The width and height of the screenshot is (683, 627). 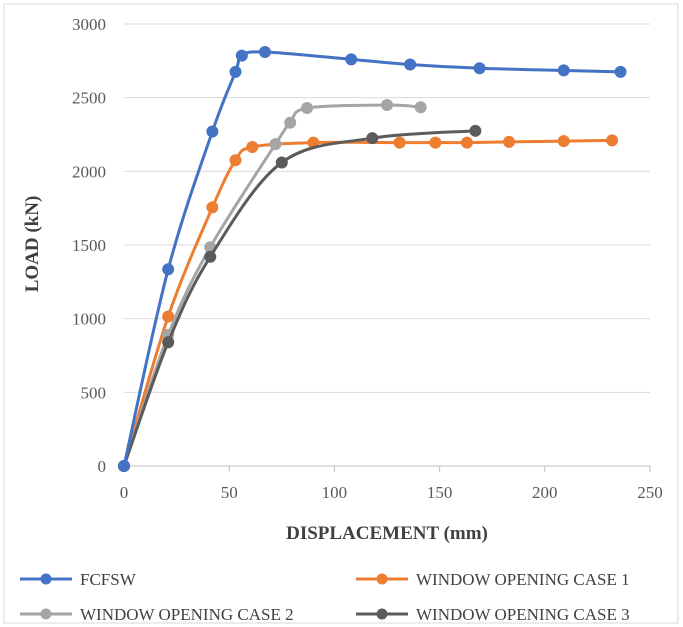 I want to click on legend-item-4: WINDOW OPENING CASE 3, so click(x=493, y=614).